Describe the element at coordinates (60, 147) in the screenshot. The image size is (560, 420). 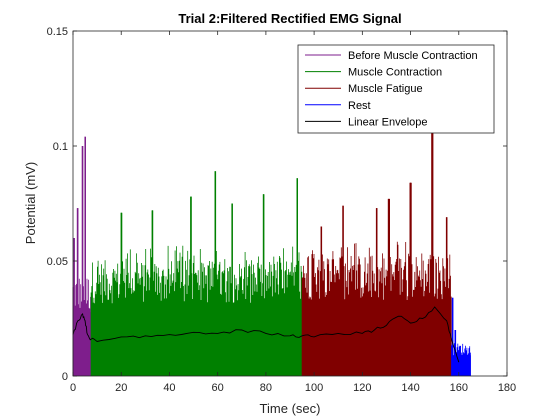
I see `y-tick-label: 0.1` at that location.